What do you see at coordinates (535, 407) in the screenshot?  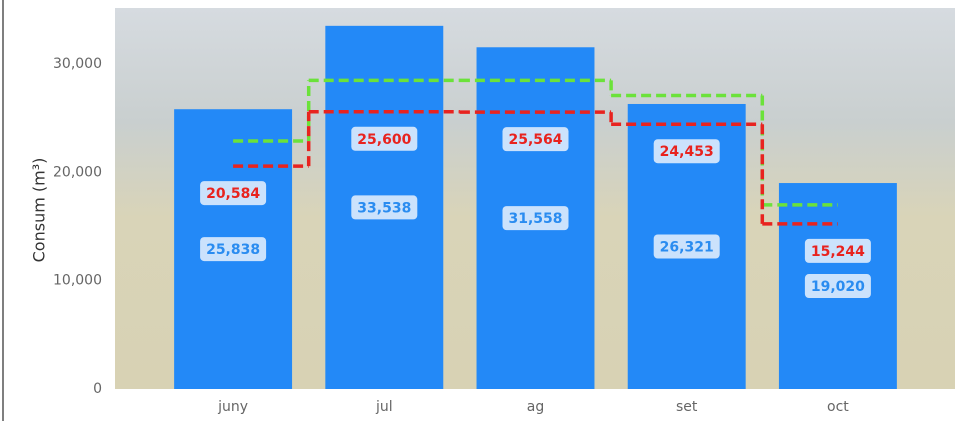 I see `x-tick-label: ag` at bounding box center [535, 407].